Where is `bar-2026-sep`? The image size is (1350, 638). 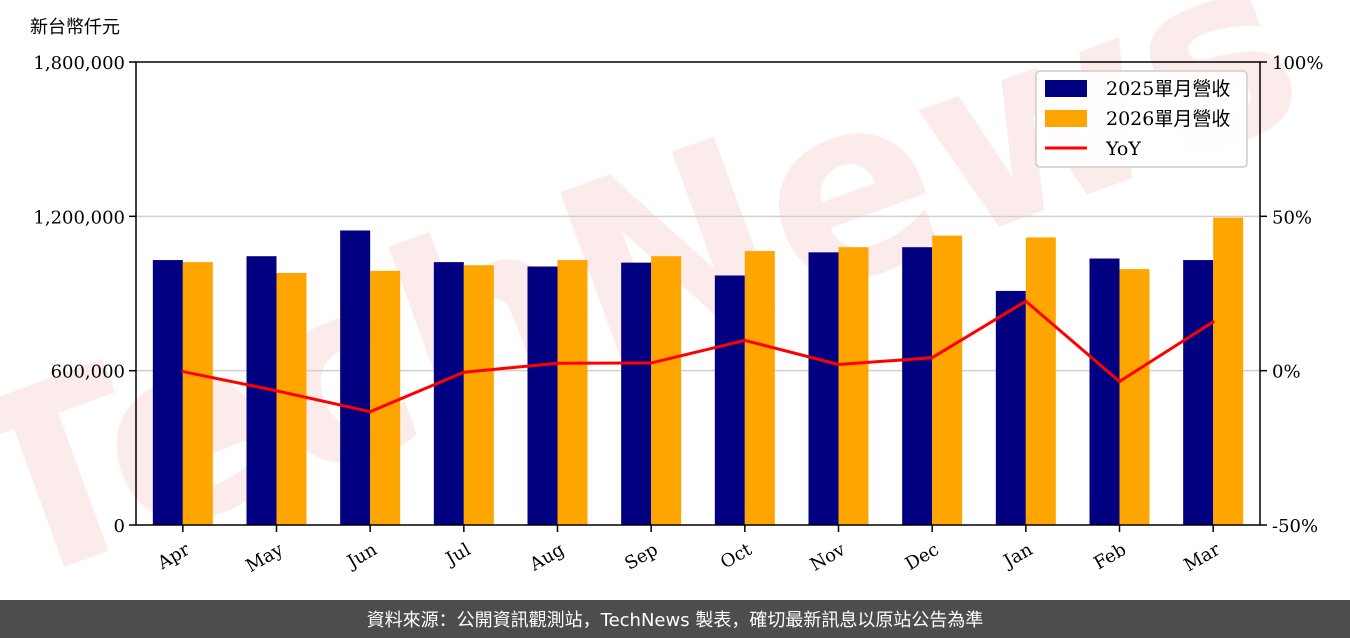 bar-2026-sep is located at coordinates (666, 390).